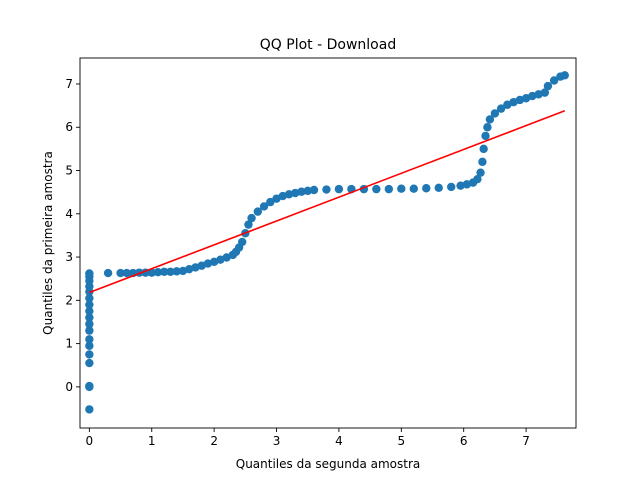 Image resolution: width=640 pixels, height=480 pixels. I want to click on x-tick-label: 0, so click(90, 441).